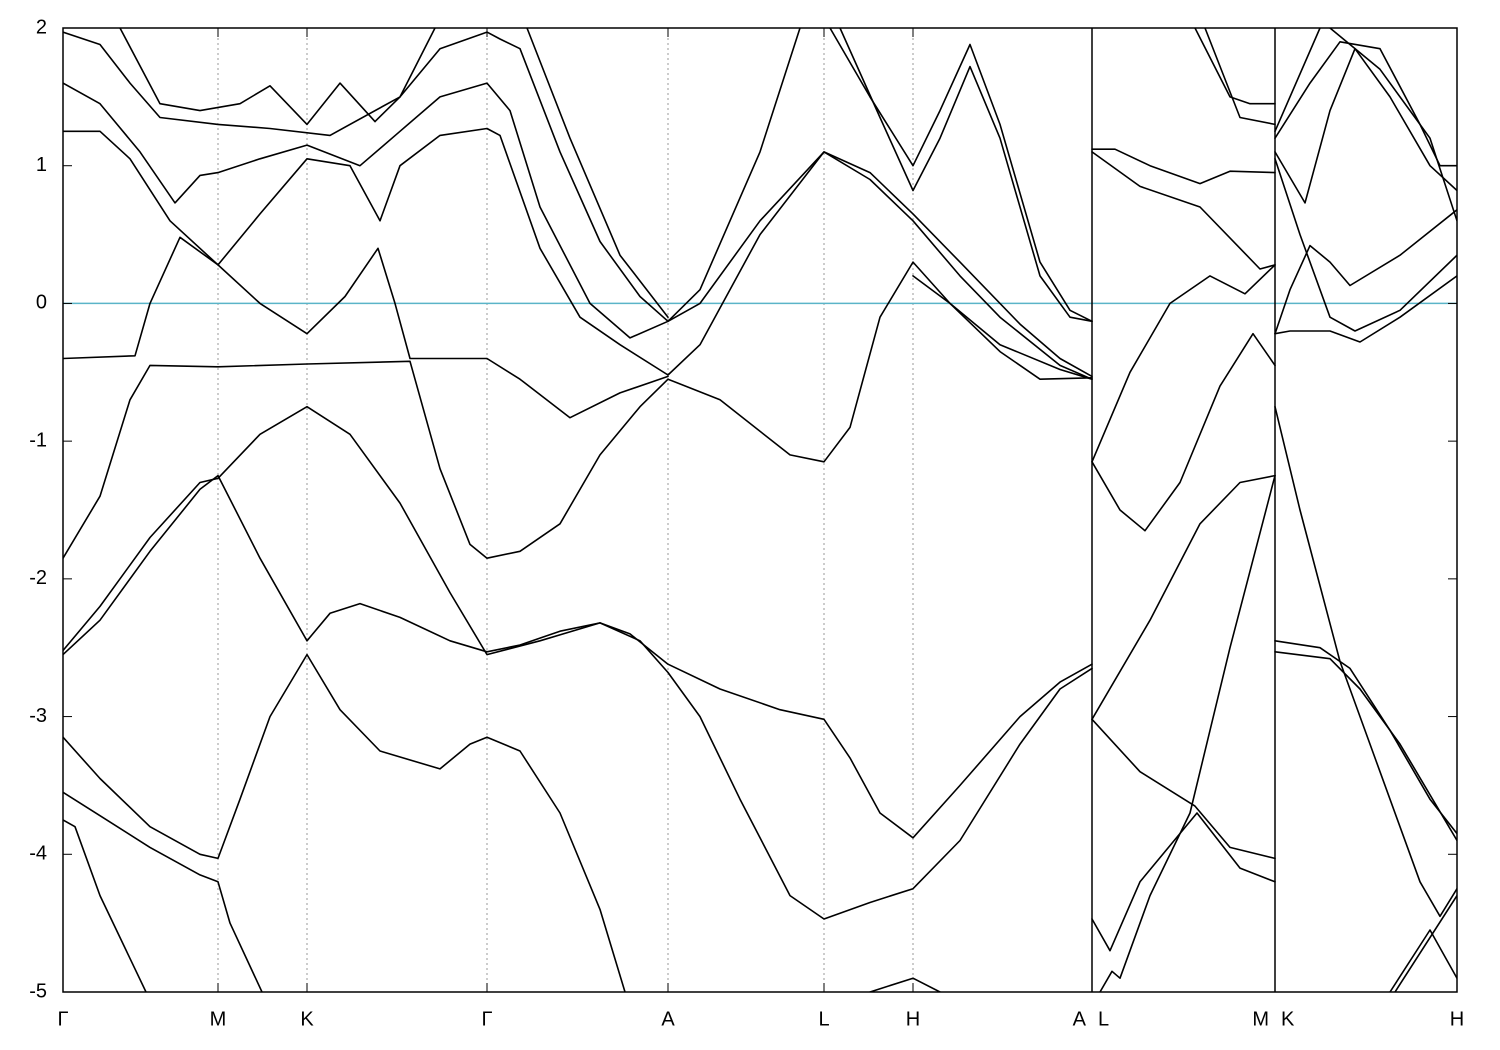  I want to click on y-tick-label: -3, so click(38, 716).